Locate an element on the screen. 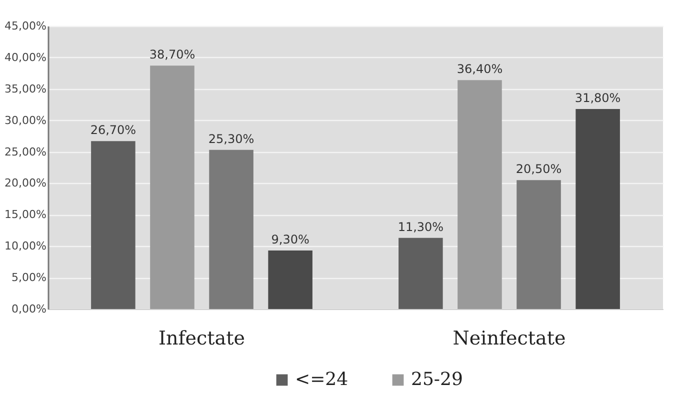 The width and height of the screenshot is (680, 405). legend-label: <=24 is located at coordinates (321, 379).